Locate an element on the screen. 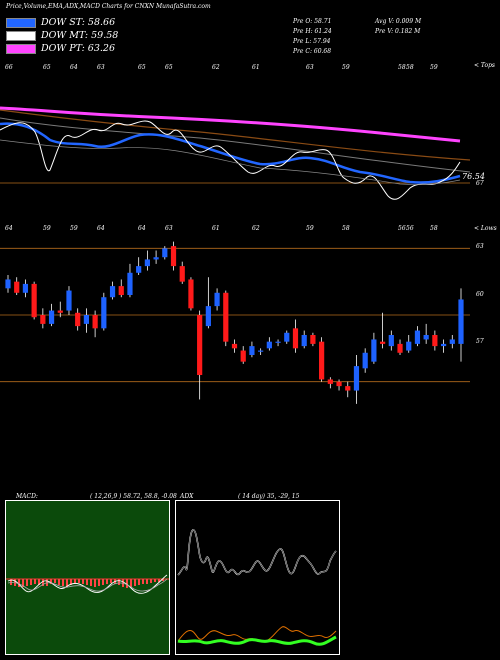 This screenshot has height=660, width=500. macd-line is located at coordinates (87, 584).